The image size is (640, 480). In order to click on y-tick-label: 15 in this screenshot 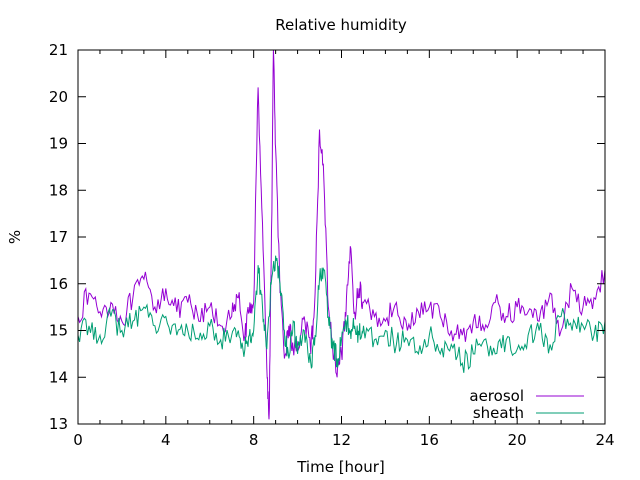, I will do `click(58, 331)`.